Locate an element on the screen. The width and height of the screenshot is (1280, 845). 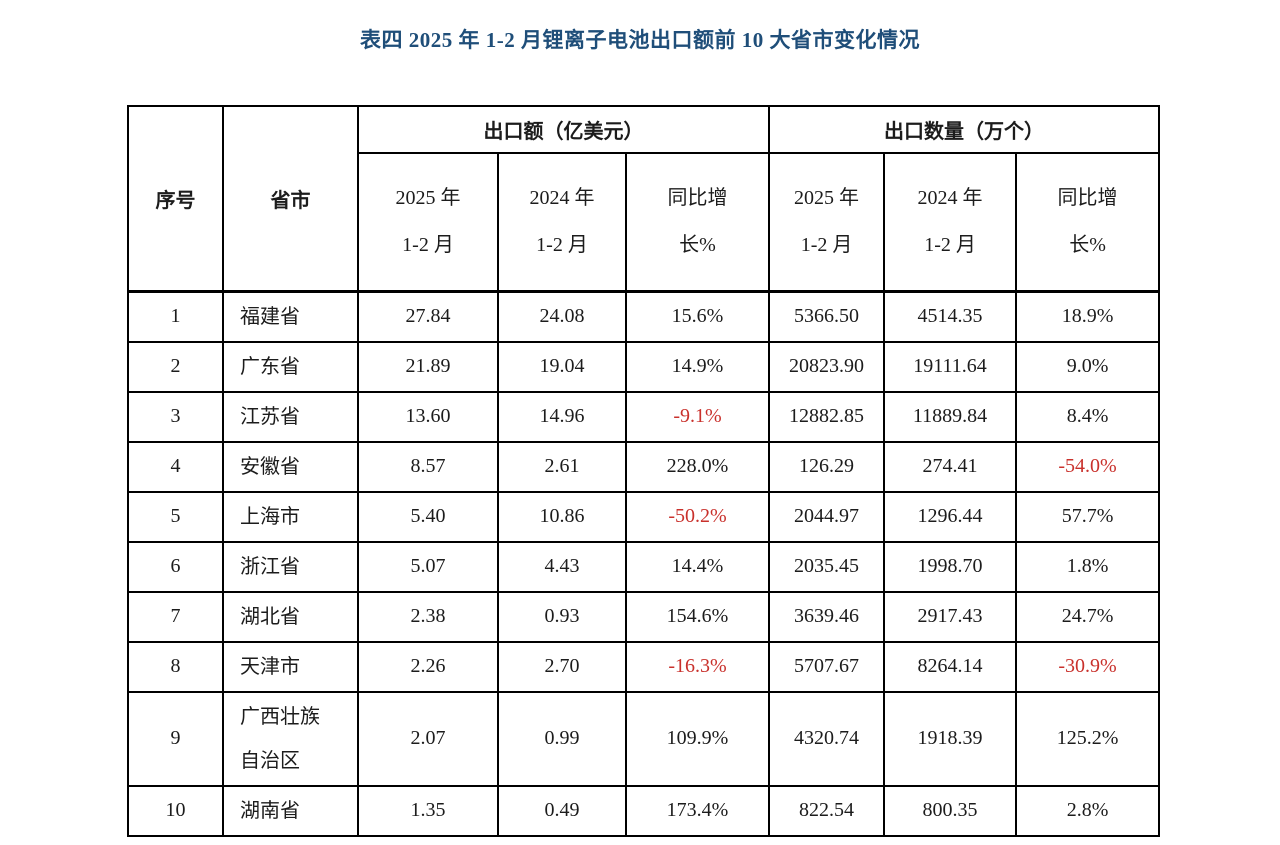
cell-export-value-2024: 0.49 is located at coordinates (562, 810).